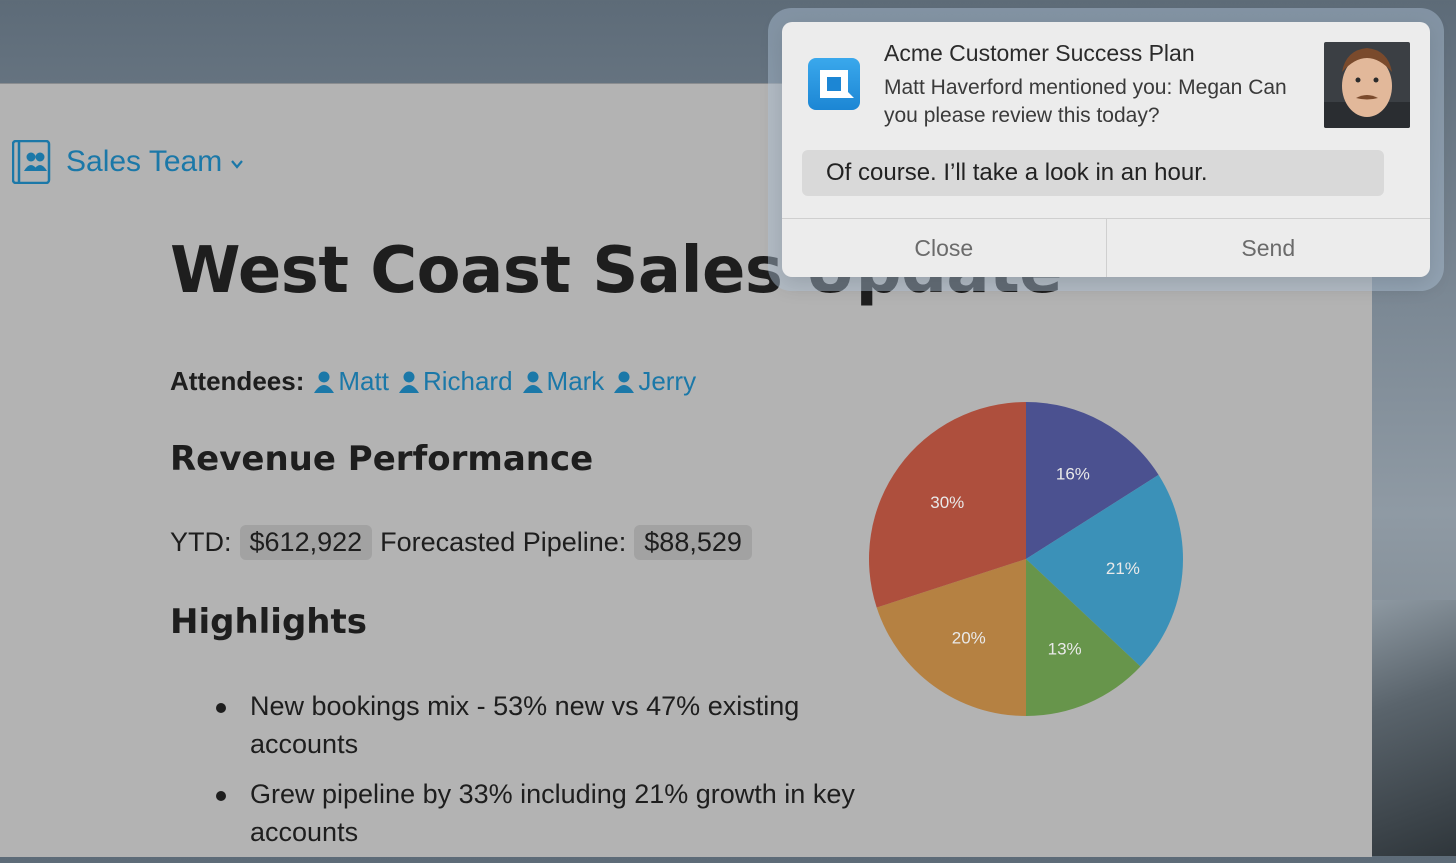  I want to click on avatar, so click(1367, 85).